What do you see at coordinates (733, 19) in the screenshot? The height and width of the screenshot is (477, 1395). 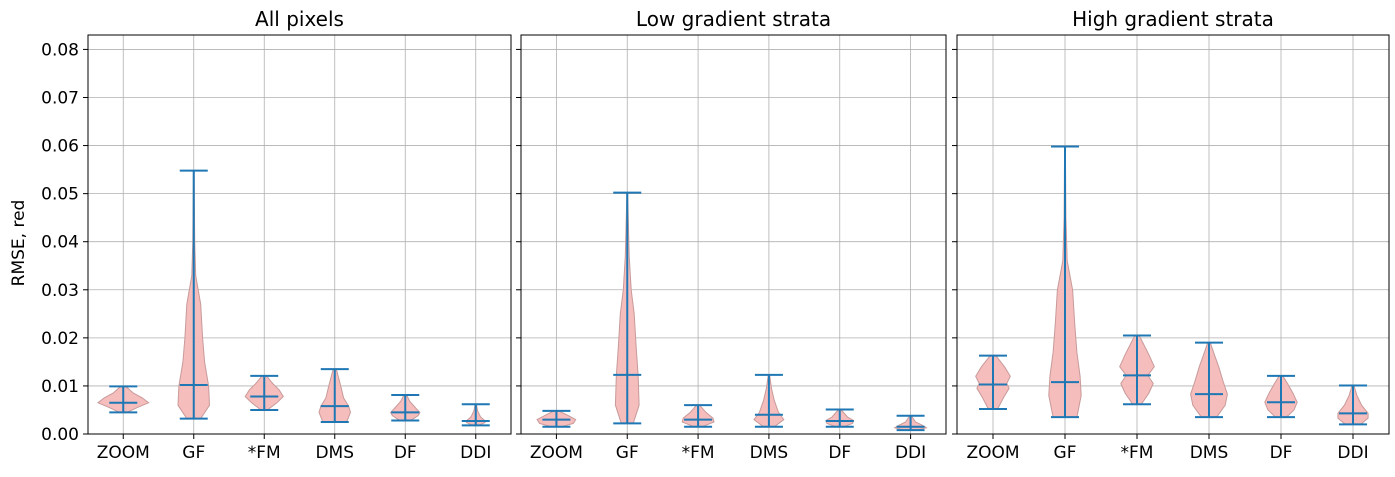 I see `panel-title: Low gradient strata` at bounding box center [733, 19].